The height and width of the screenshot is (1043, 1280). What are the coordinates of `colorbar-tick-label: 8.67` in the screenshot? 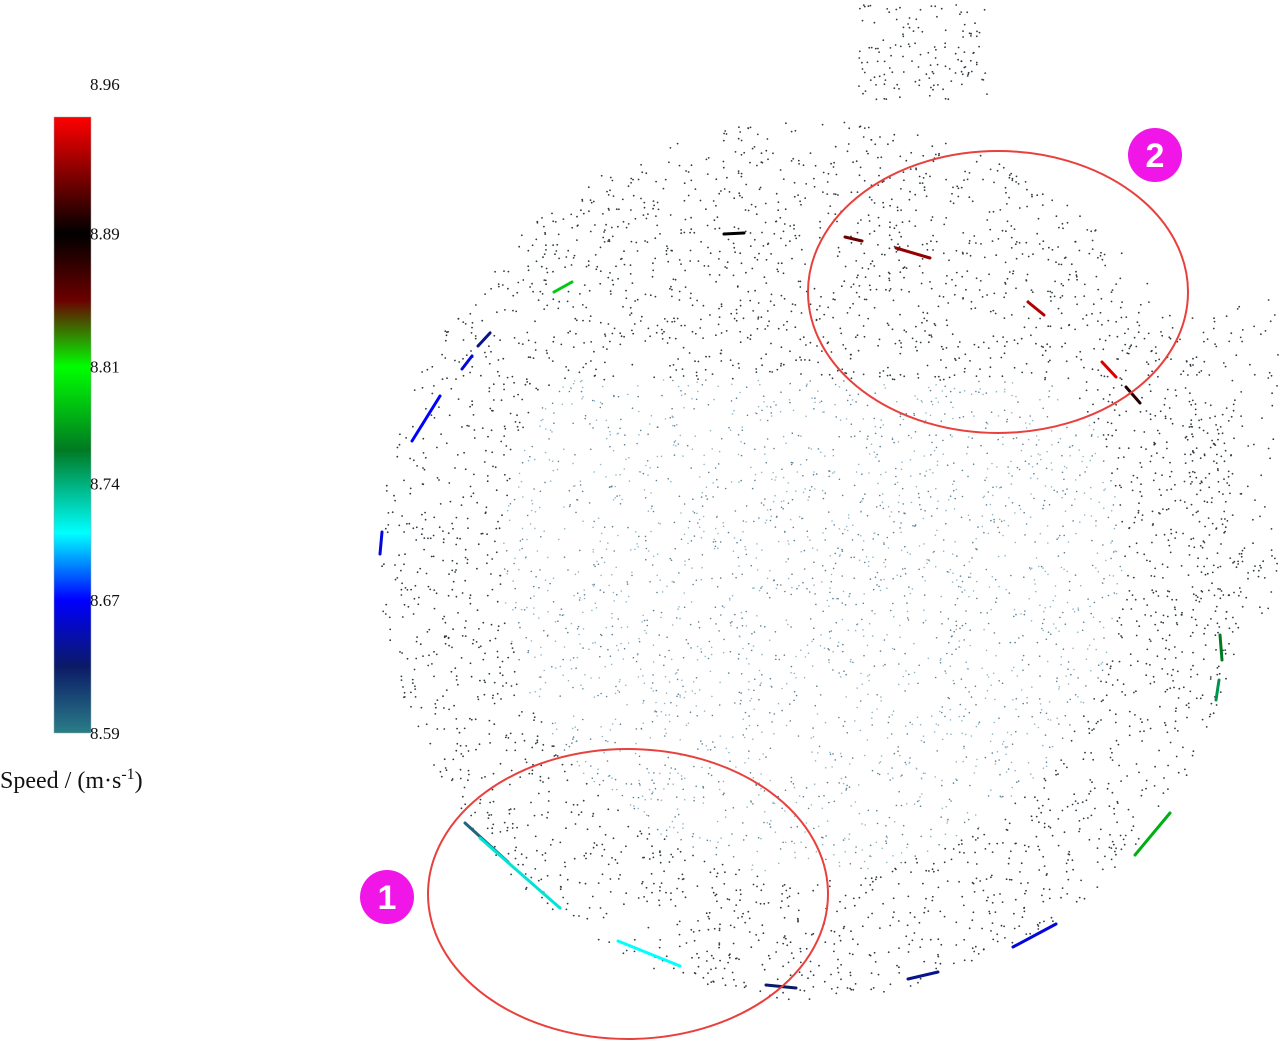 It's located at (105, 600).